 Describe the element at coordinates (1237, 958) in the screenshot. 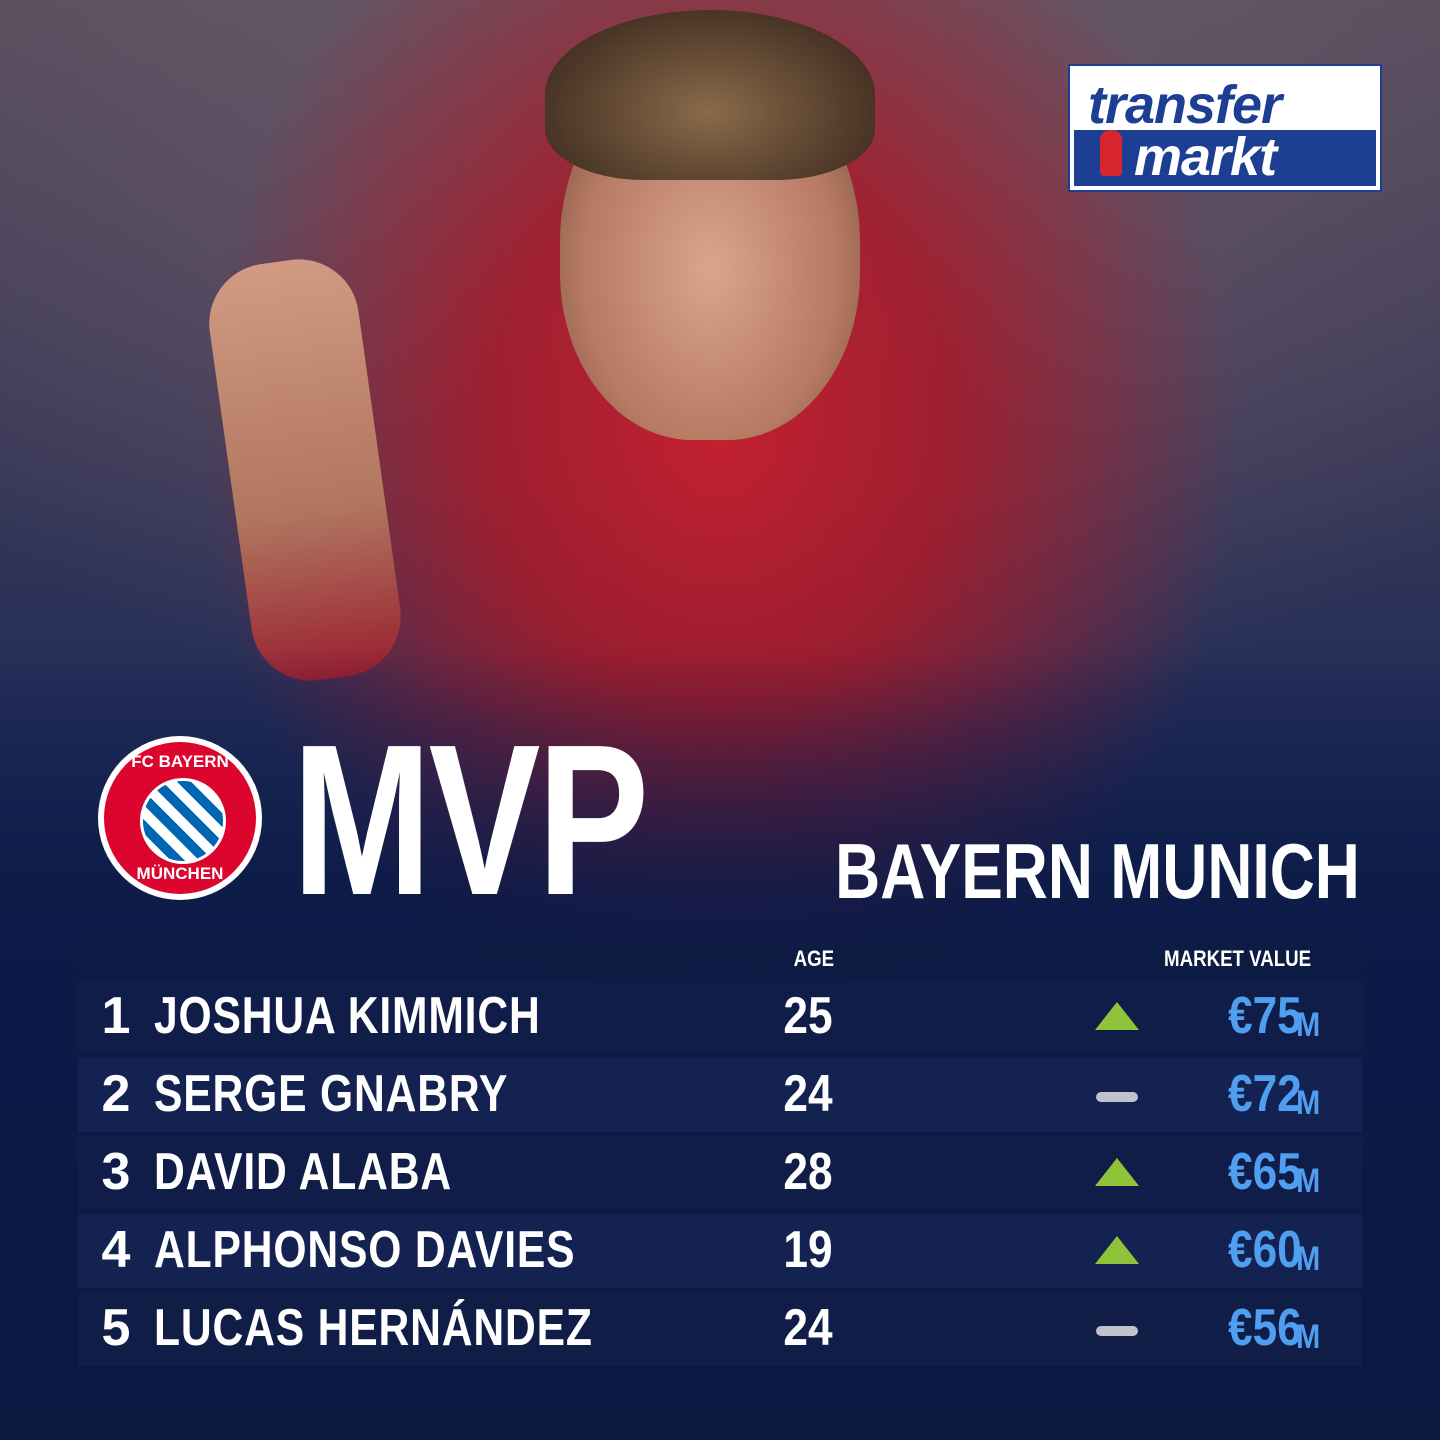

I see `column-header: MARKET VALUE` at that location.